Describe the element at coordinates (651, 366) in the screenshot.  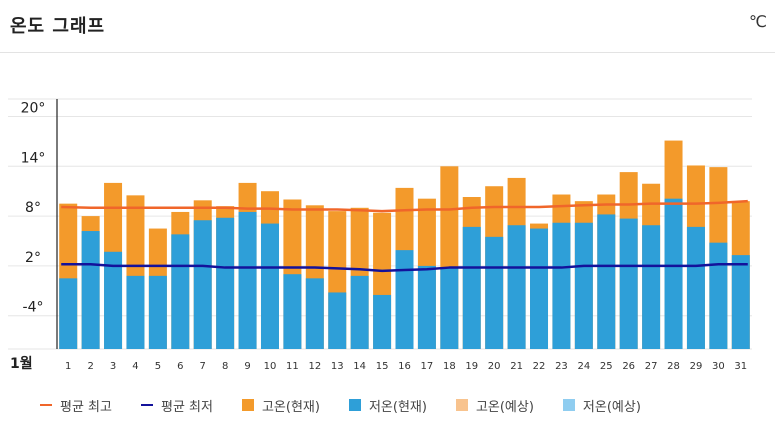
I see `x-tick-label: 27` at that location.